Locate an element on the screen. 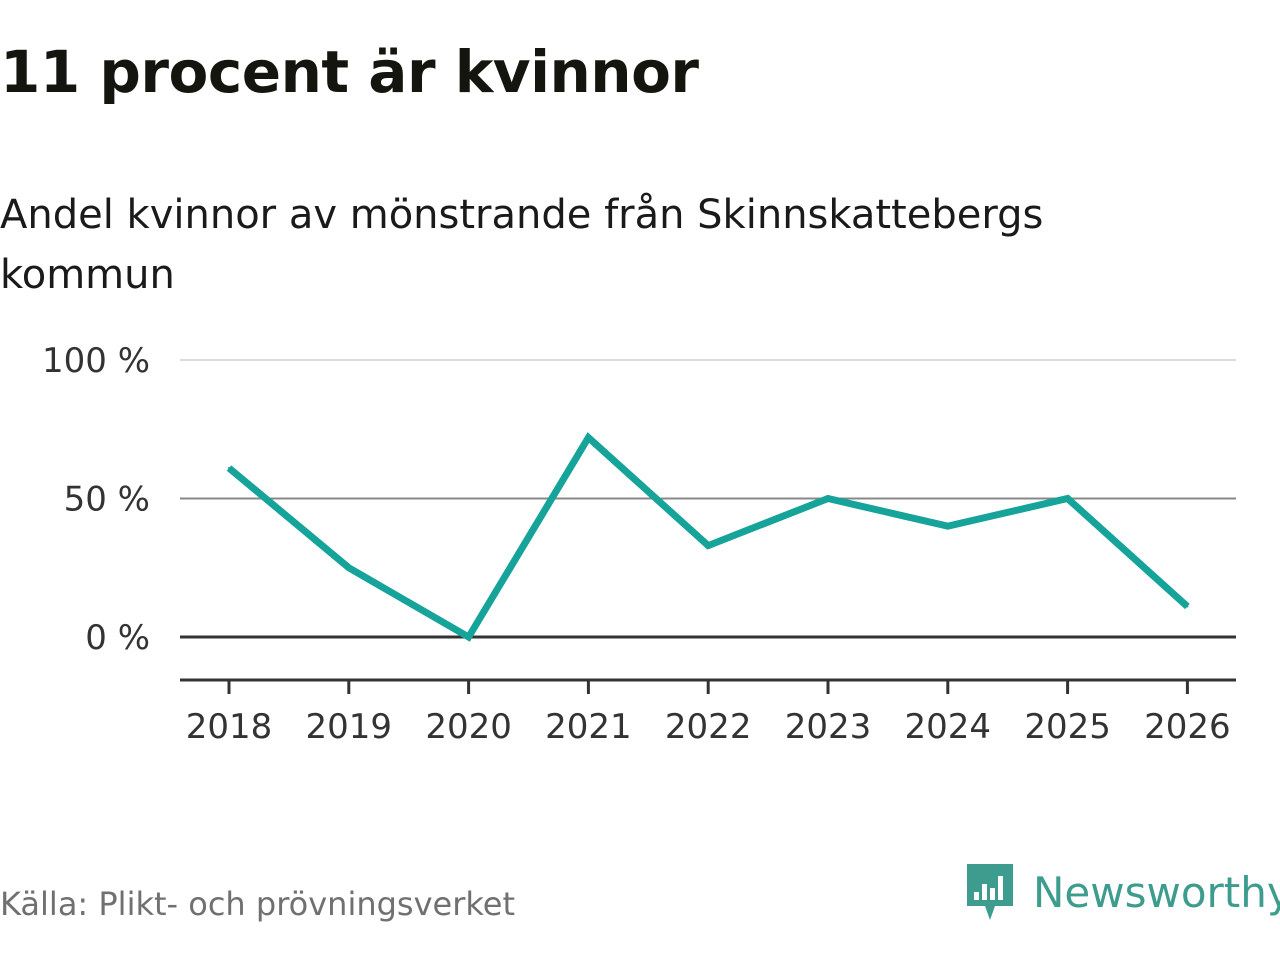 This screenshot has width=1280, height=960. brand-name: Newsworthy is located at coordinates (1156, 892).